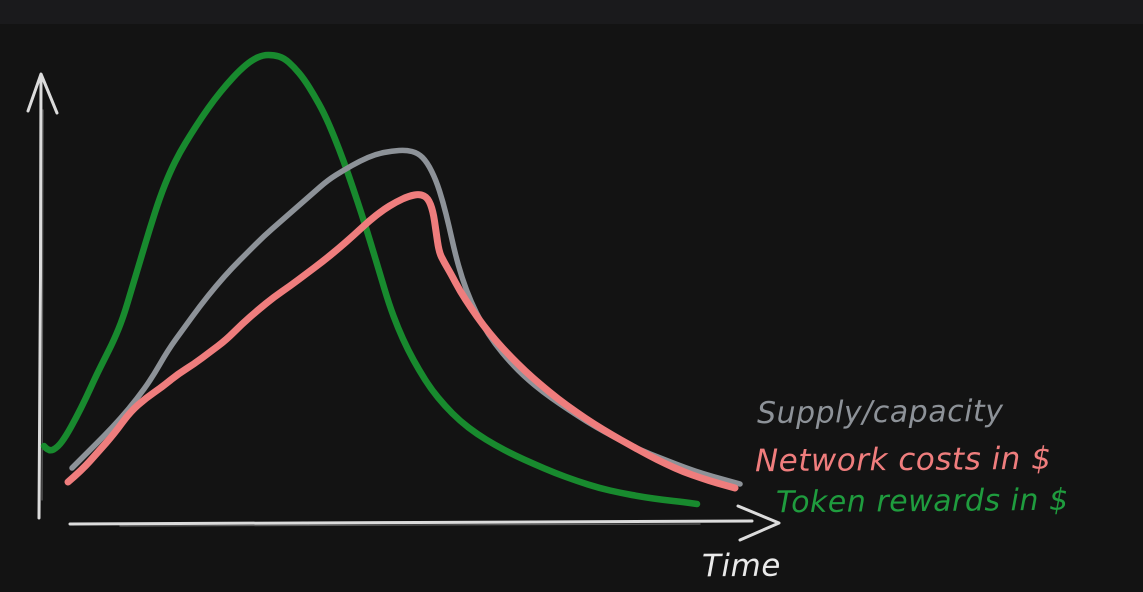  What do you see at coordinates (880, 412) in the screenshot?
I see `legend-supply-capacity: Supply/capacity` at bounding box center [880, 412].